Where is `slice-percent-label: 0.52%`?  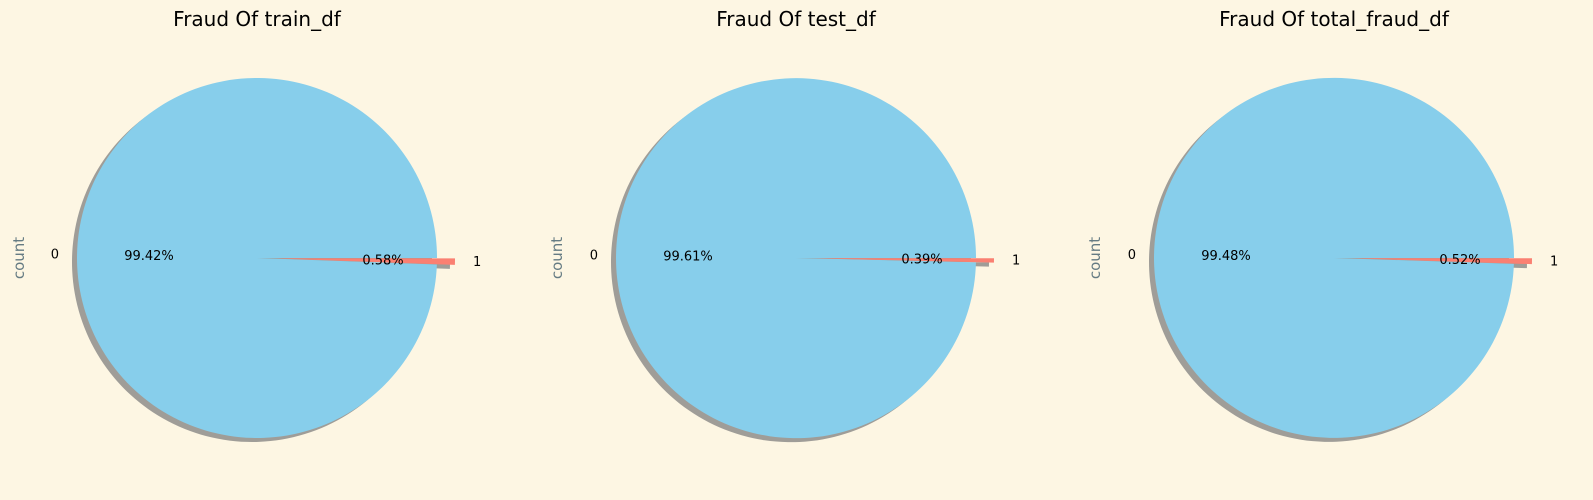
slice-percent-label: 0.52% is located at coordinates (1459, 260).